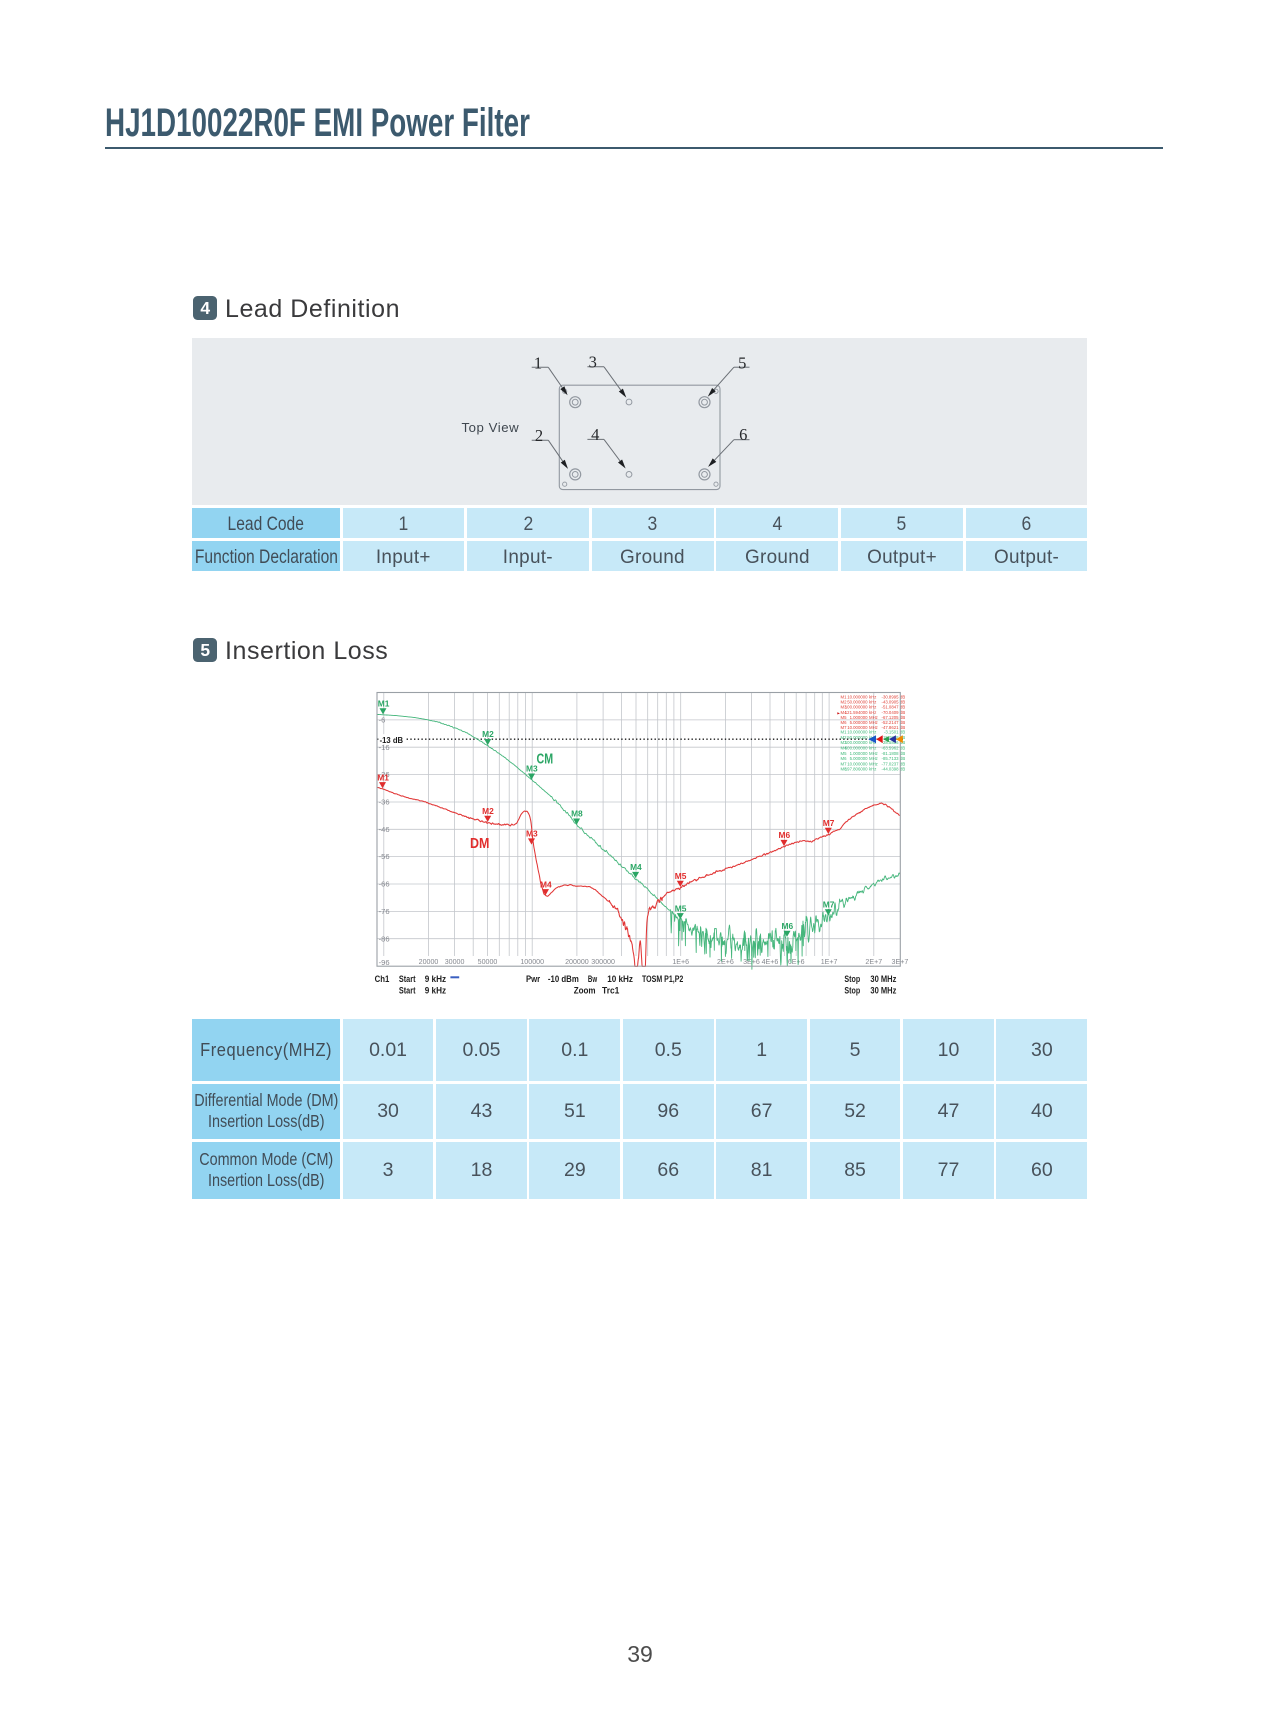  I want to click on svg-text: -36, so click(384, 802).